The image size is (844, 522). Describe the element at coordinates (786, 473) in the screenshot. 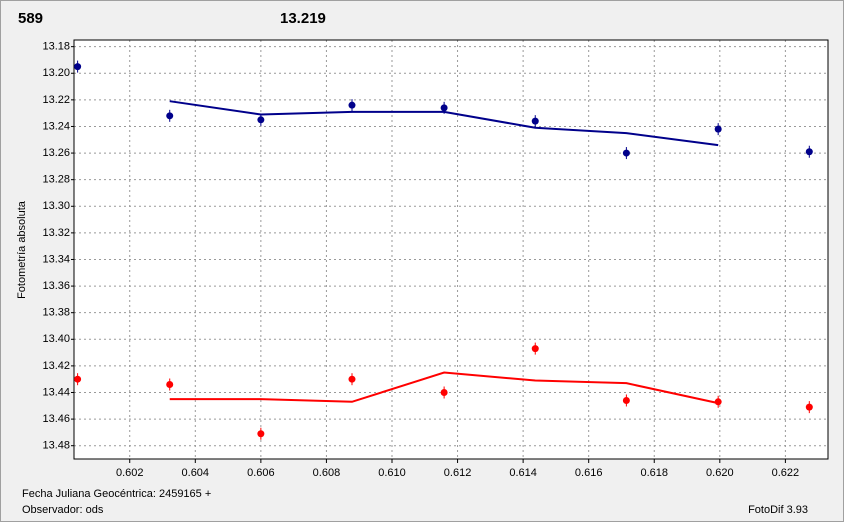

I see `x-tick-label: 0.622` at that location.